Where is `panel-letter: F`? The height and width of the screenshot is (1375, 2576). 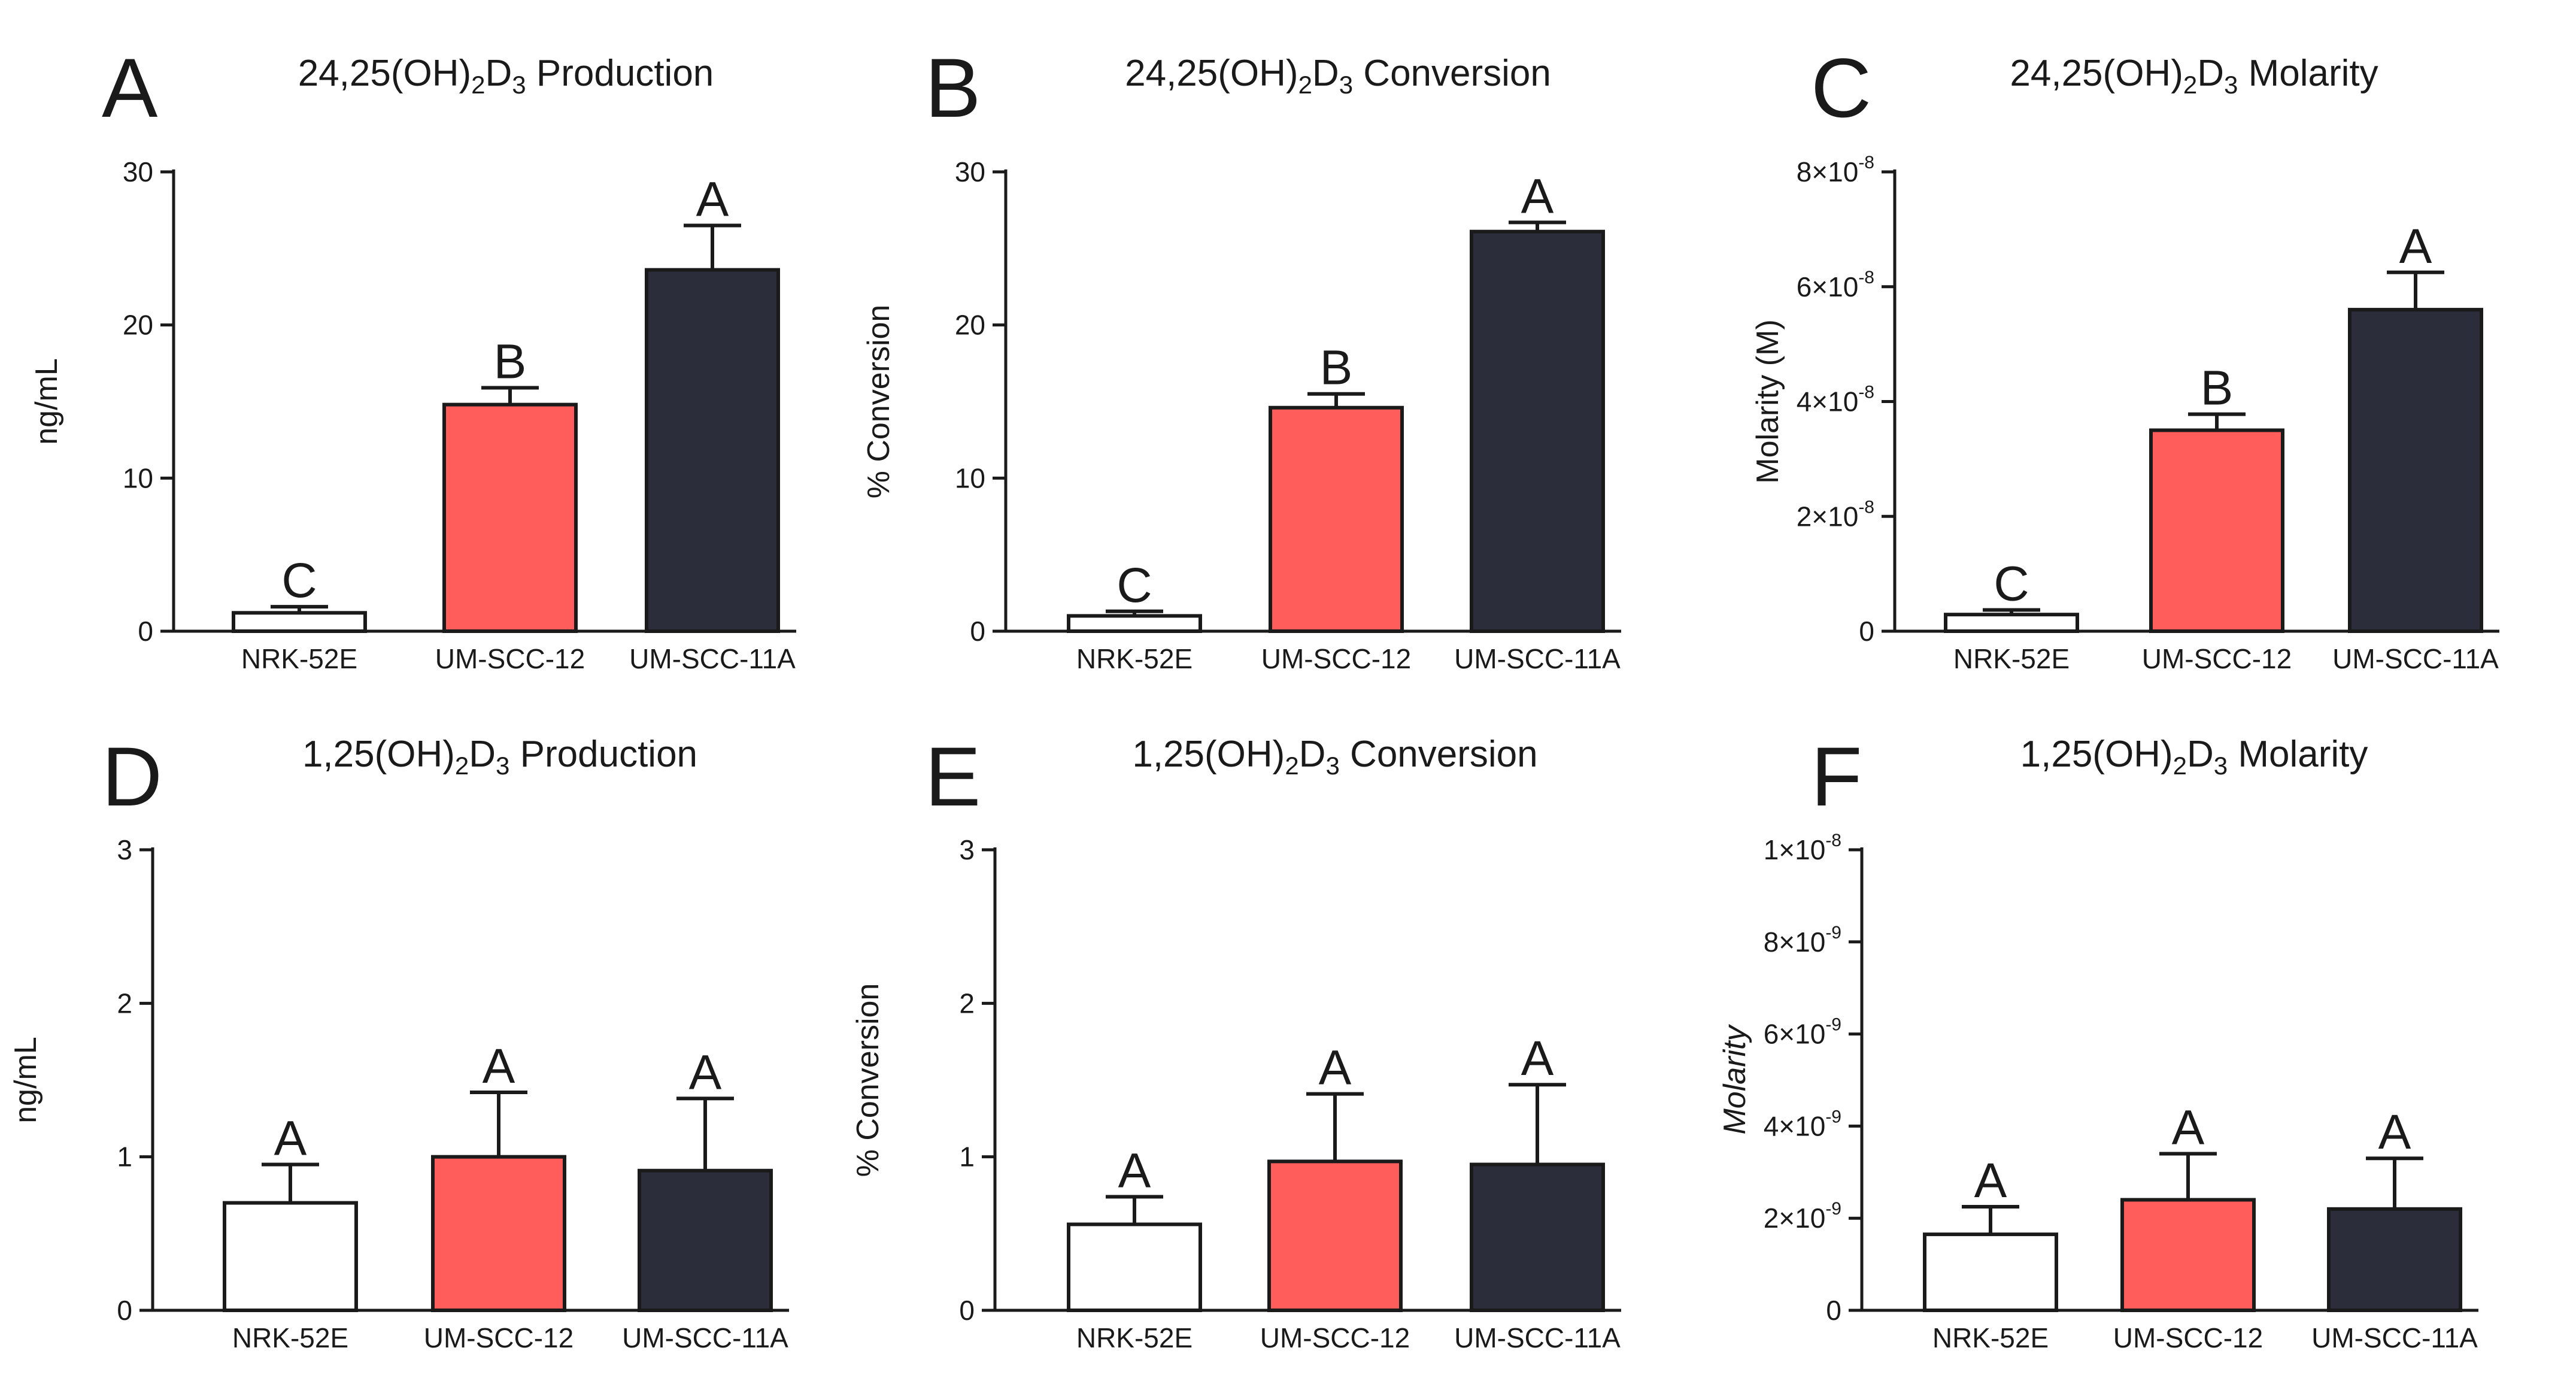 panel-letter: F is located at coordinates (1836, 776).